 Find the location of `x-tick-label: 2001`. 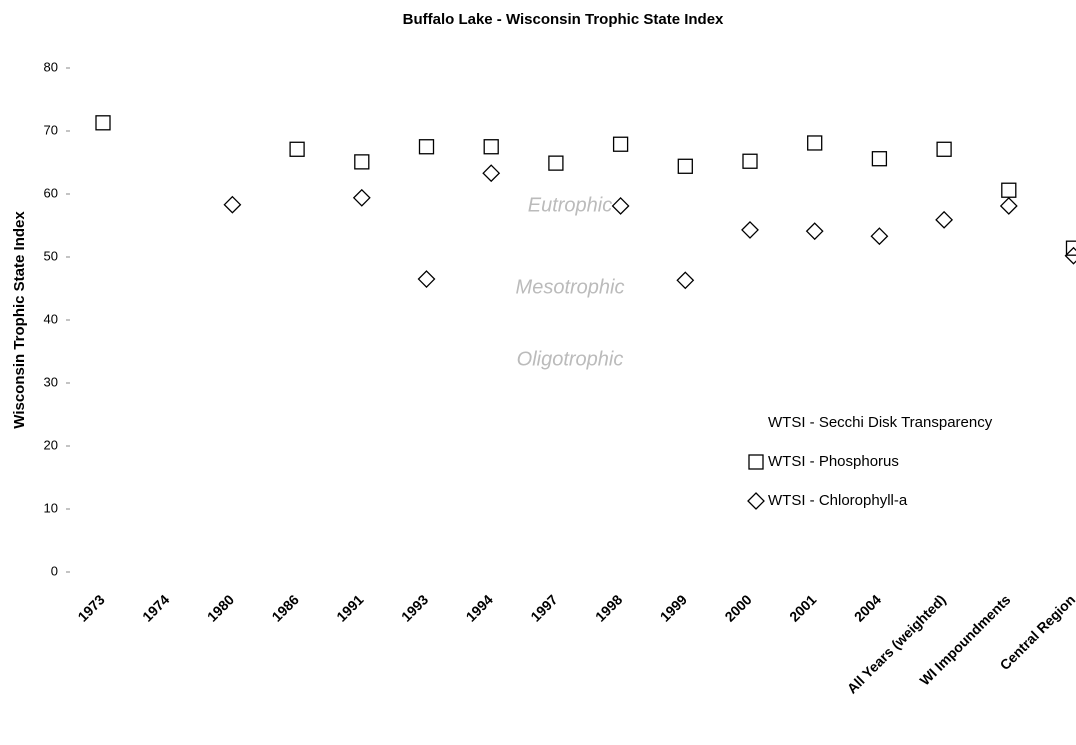

x-tick-label: 2001 is located at coordinates (802, 607).